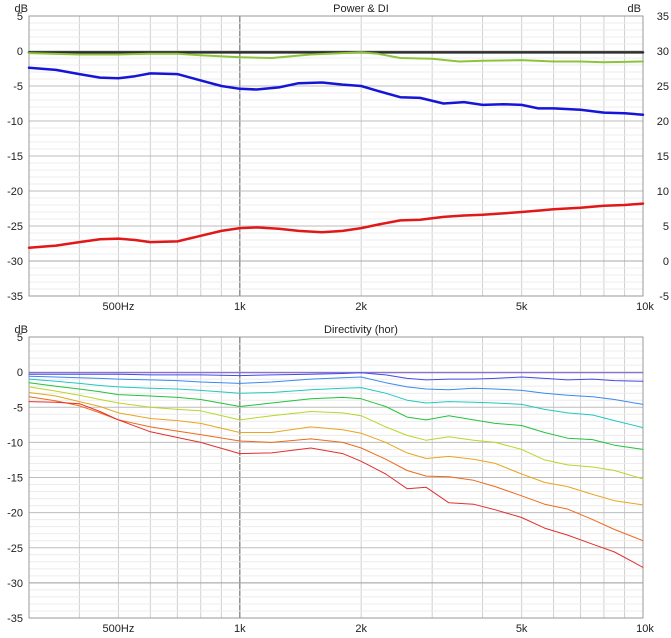  What do you see at coordinates (663, 87) in the screenshot?
I see `y-tick-label-right: 25` at bounding box center [663, 87].